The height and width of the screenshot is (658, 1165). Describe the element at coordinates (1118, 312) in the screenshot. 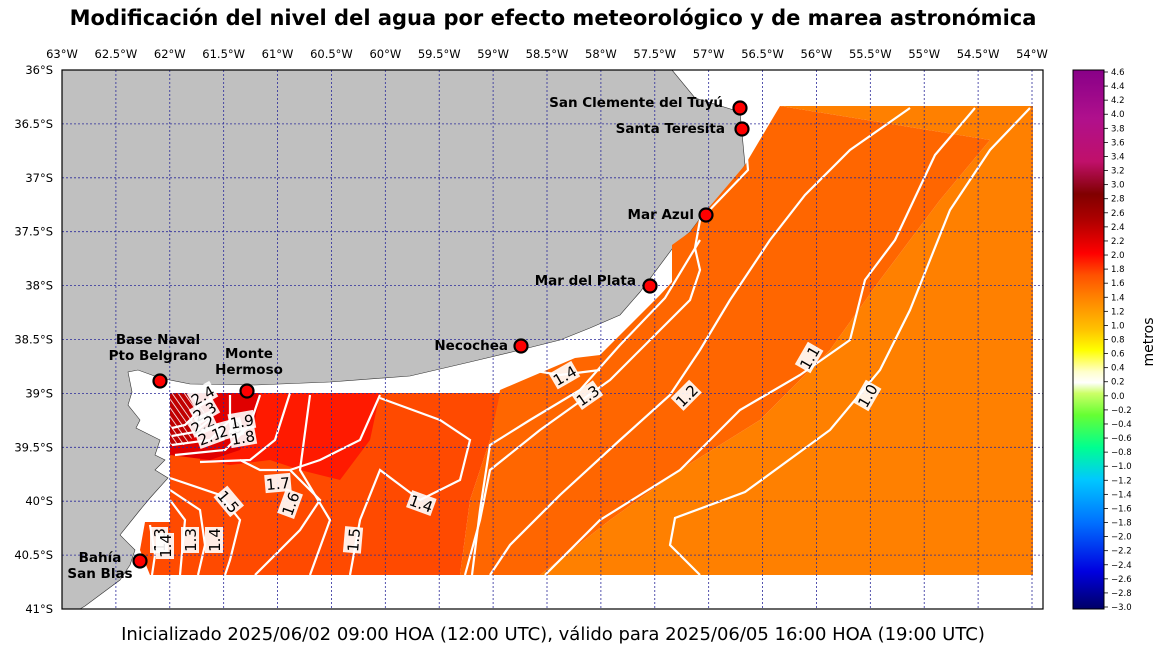

I see `colorbar-tick: 1.2` at that location.